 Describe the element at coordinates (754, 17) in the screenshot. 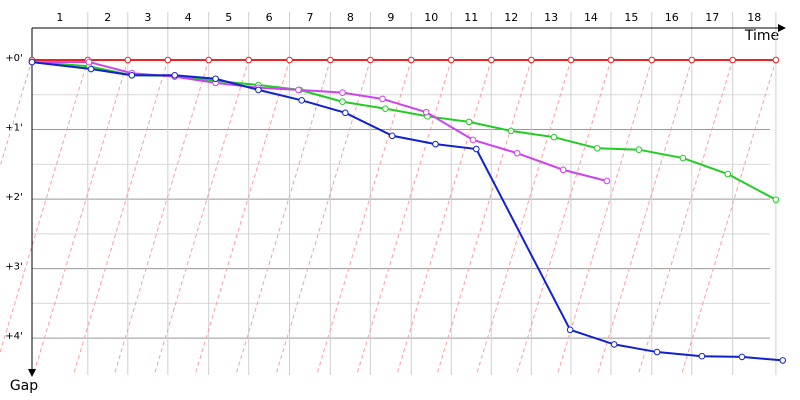

I see `lap-label: 18` at that location.